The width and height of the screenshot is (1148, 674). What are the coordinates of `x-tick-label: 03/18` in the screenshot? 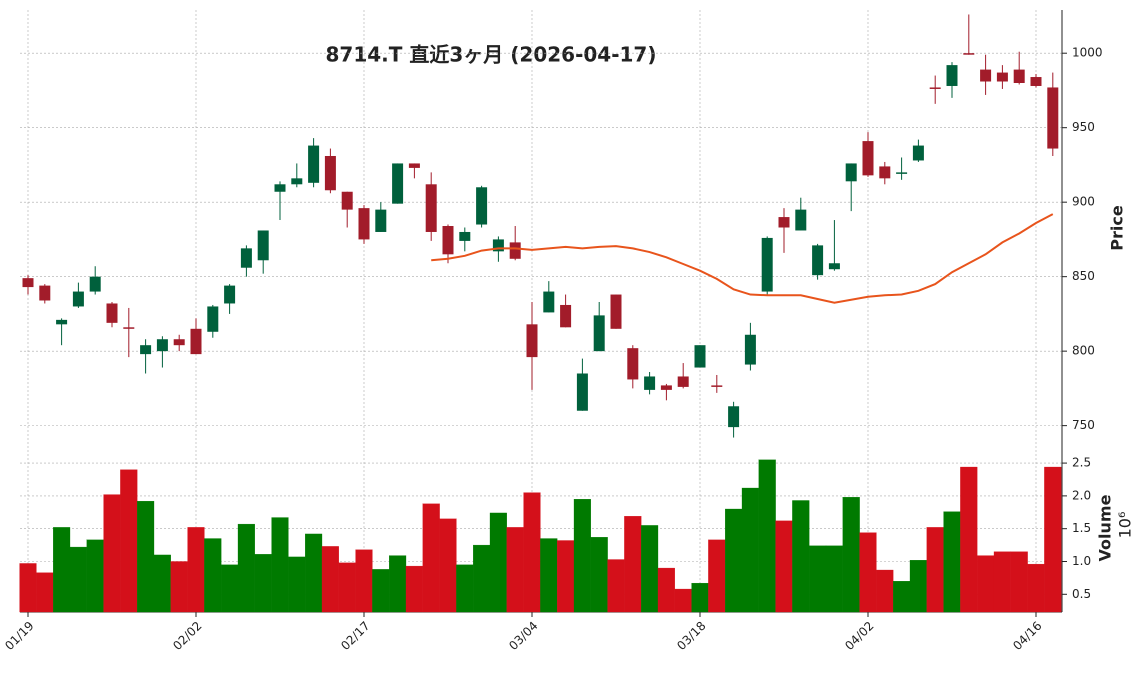 It's located at (691, 636).